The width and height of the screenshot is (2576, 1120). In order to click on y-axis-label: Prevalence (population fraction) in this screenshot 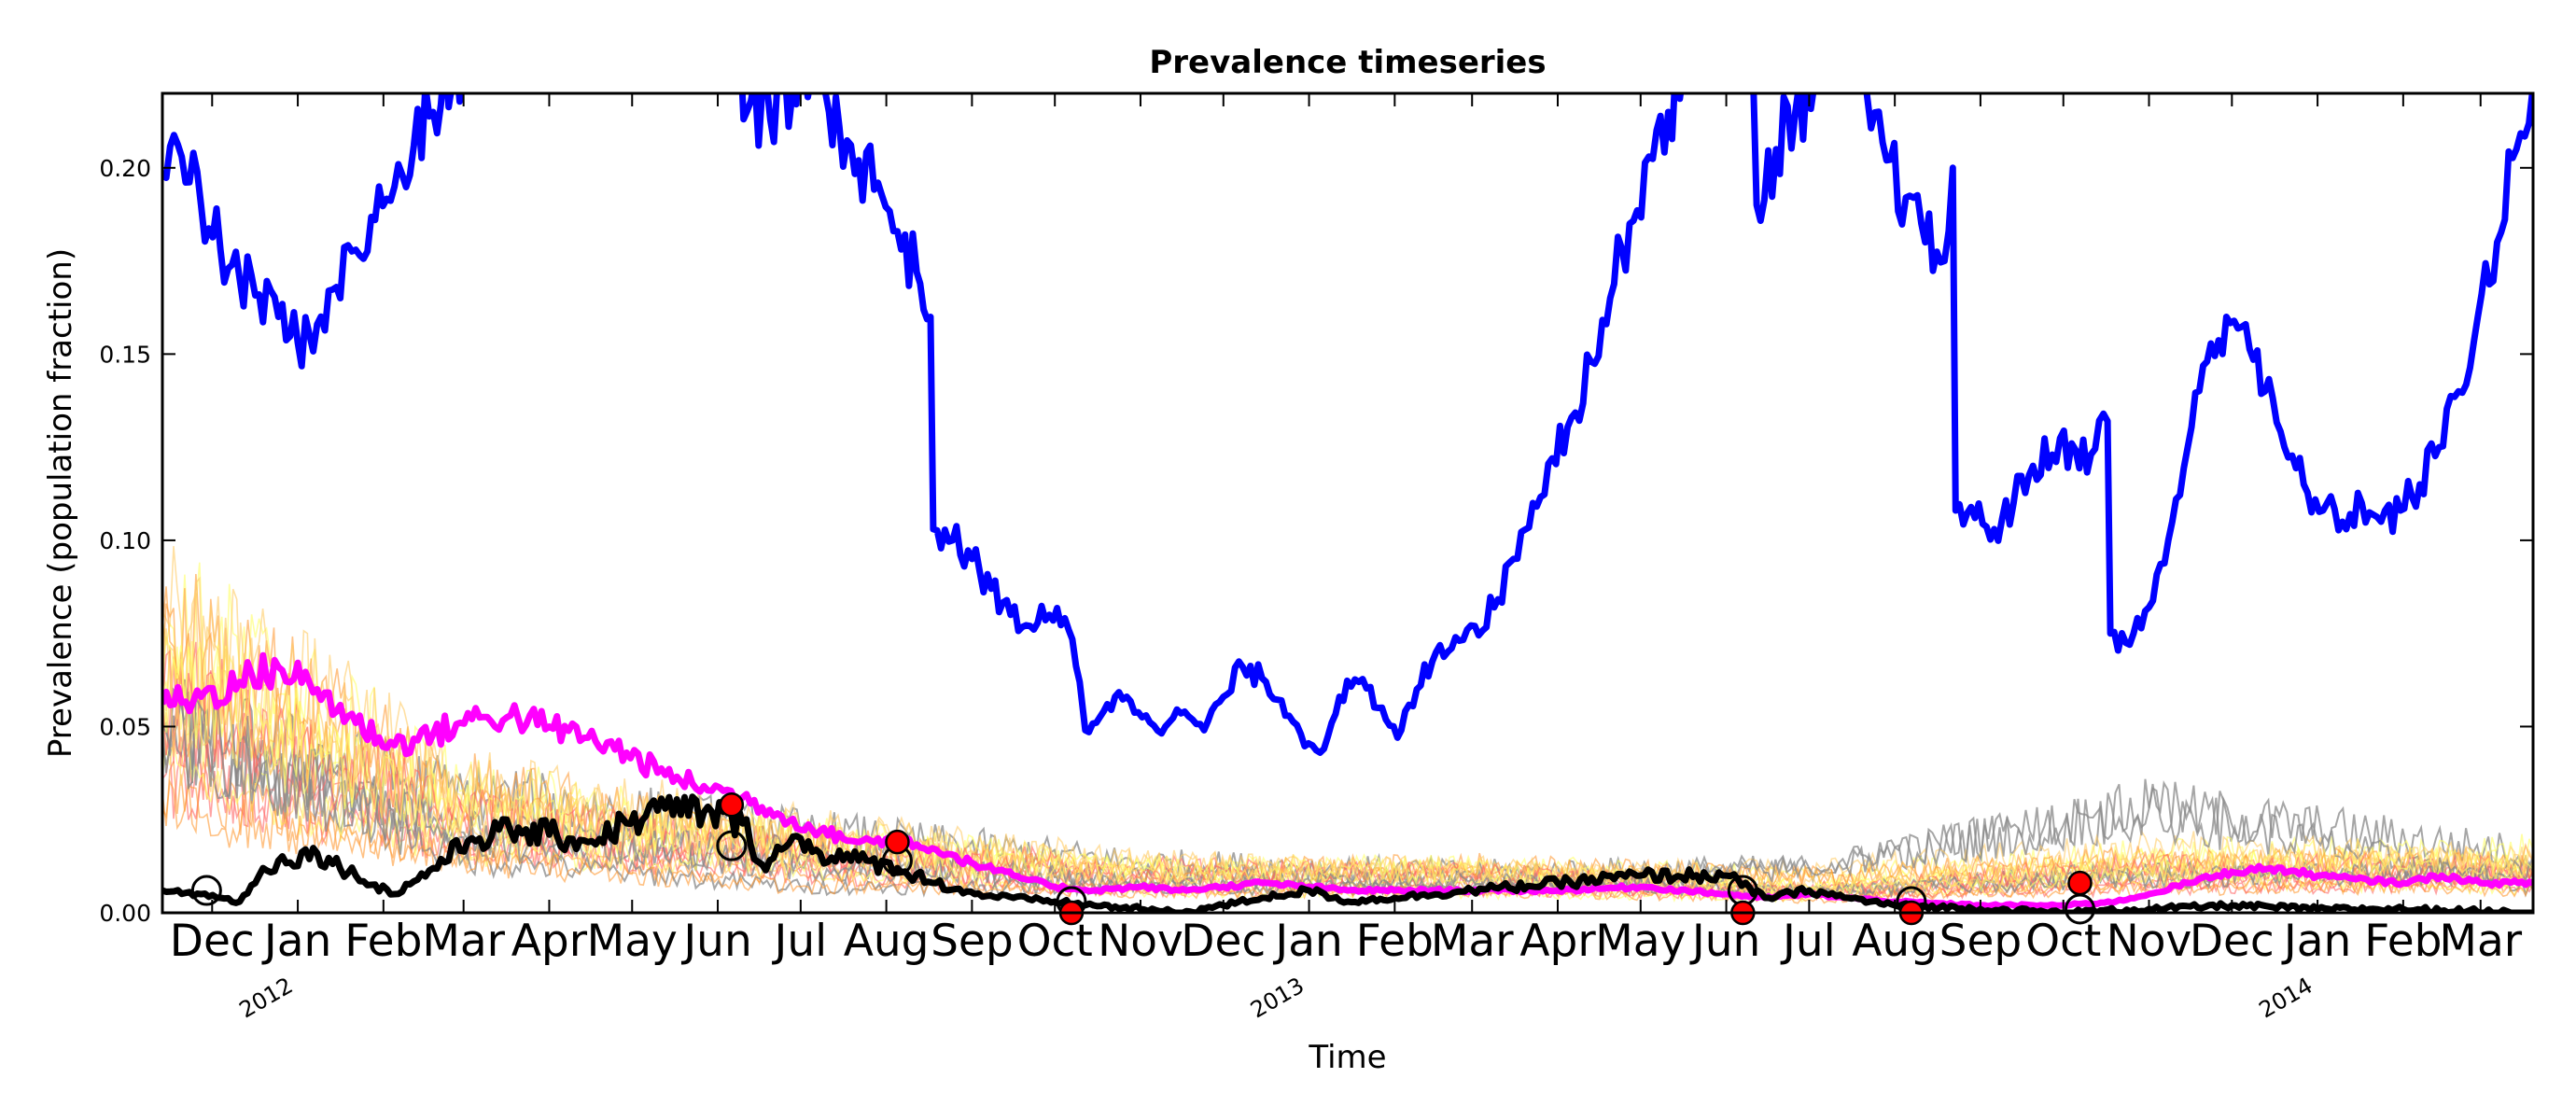, I will do `click(60, 503)`.